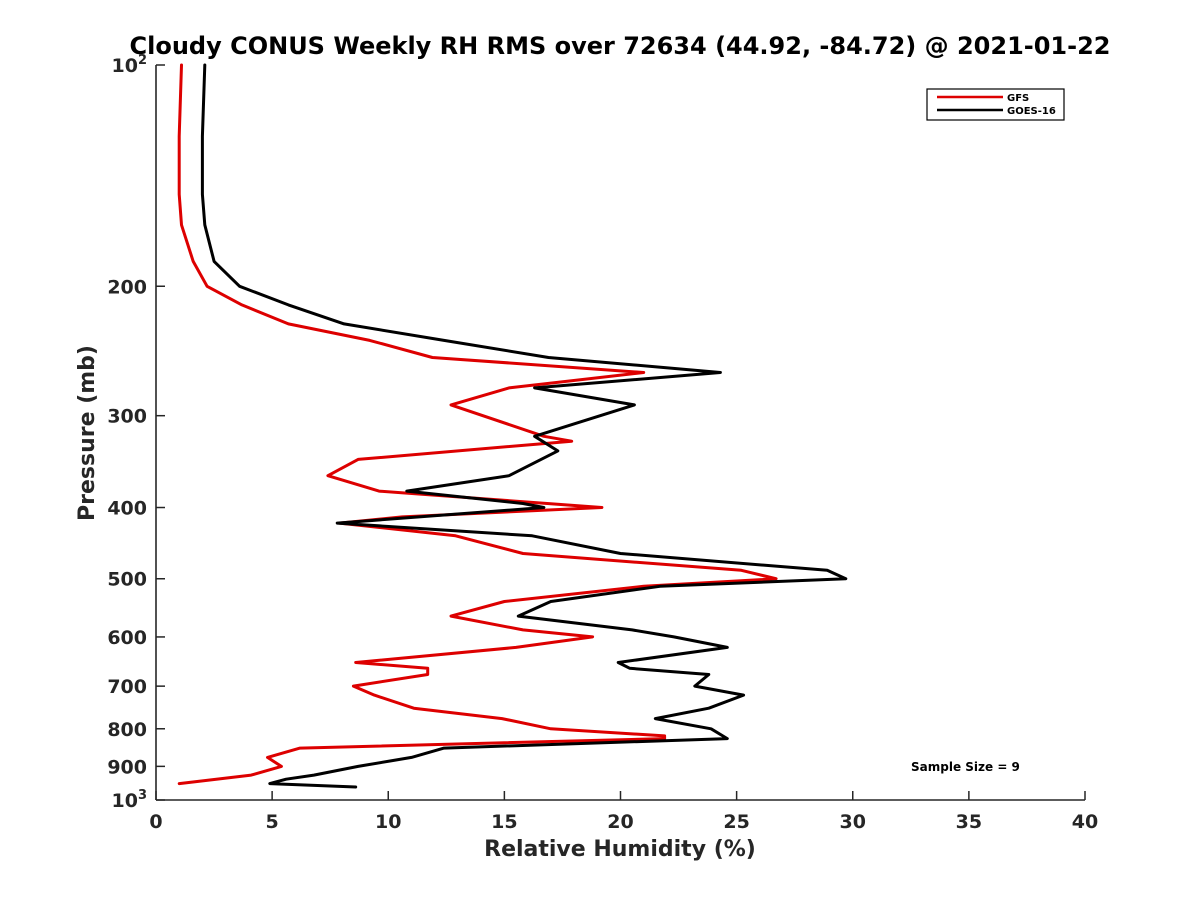 The image size is (1200, 900). I want to click on y-tick-label: 400, so click(127, 509).